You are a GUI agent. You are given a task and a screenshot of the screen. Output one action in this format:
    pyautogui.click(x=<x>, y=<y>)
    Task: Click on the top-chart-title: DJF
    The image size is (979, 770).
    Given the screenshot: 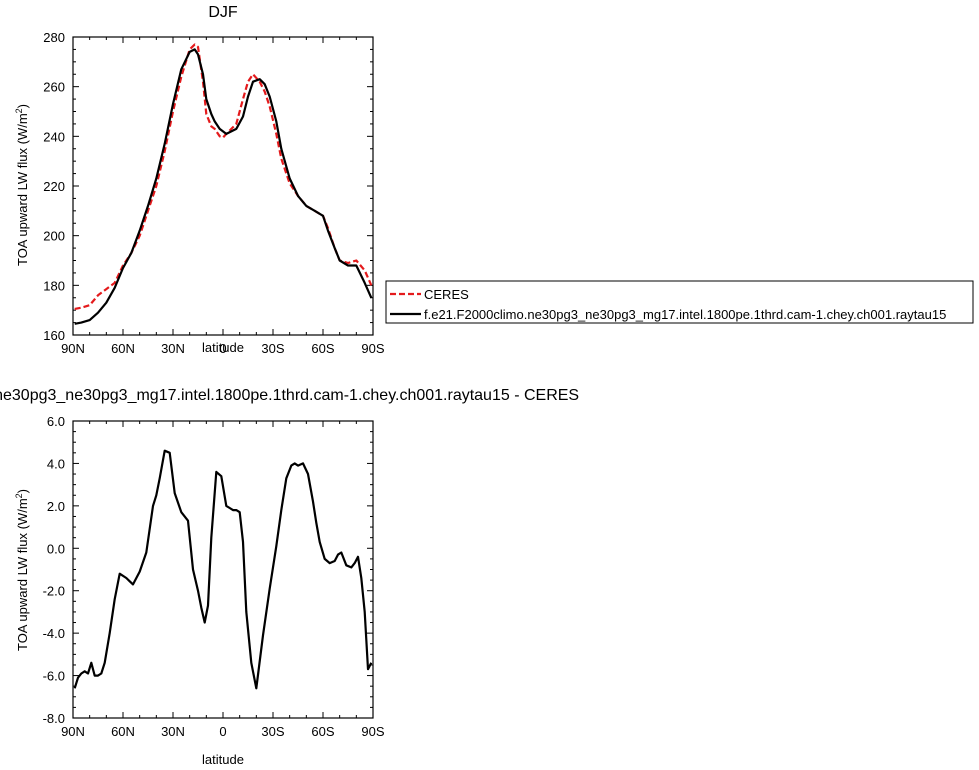 What is the action you would take?
    pyautogui.click(x=223, y=12)
    